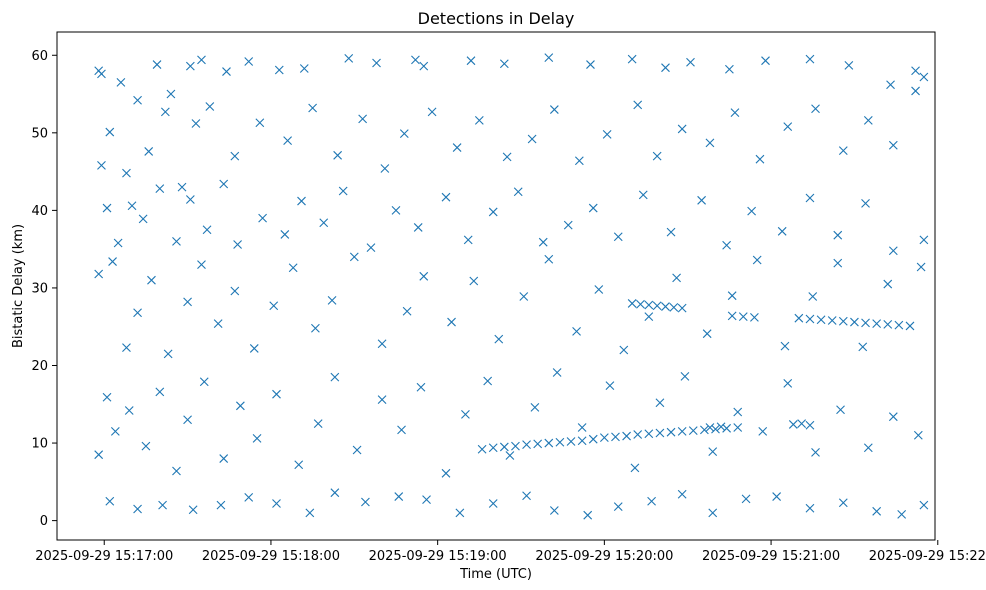 This screenshot has width=986, height=590. Describe the element at coordinates (104, 556) in the screenshot. I see `x-tick-label: 2025-09-29 15:17:00` at that location.